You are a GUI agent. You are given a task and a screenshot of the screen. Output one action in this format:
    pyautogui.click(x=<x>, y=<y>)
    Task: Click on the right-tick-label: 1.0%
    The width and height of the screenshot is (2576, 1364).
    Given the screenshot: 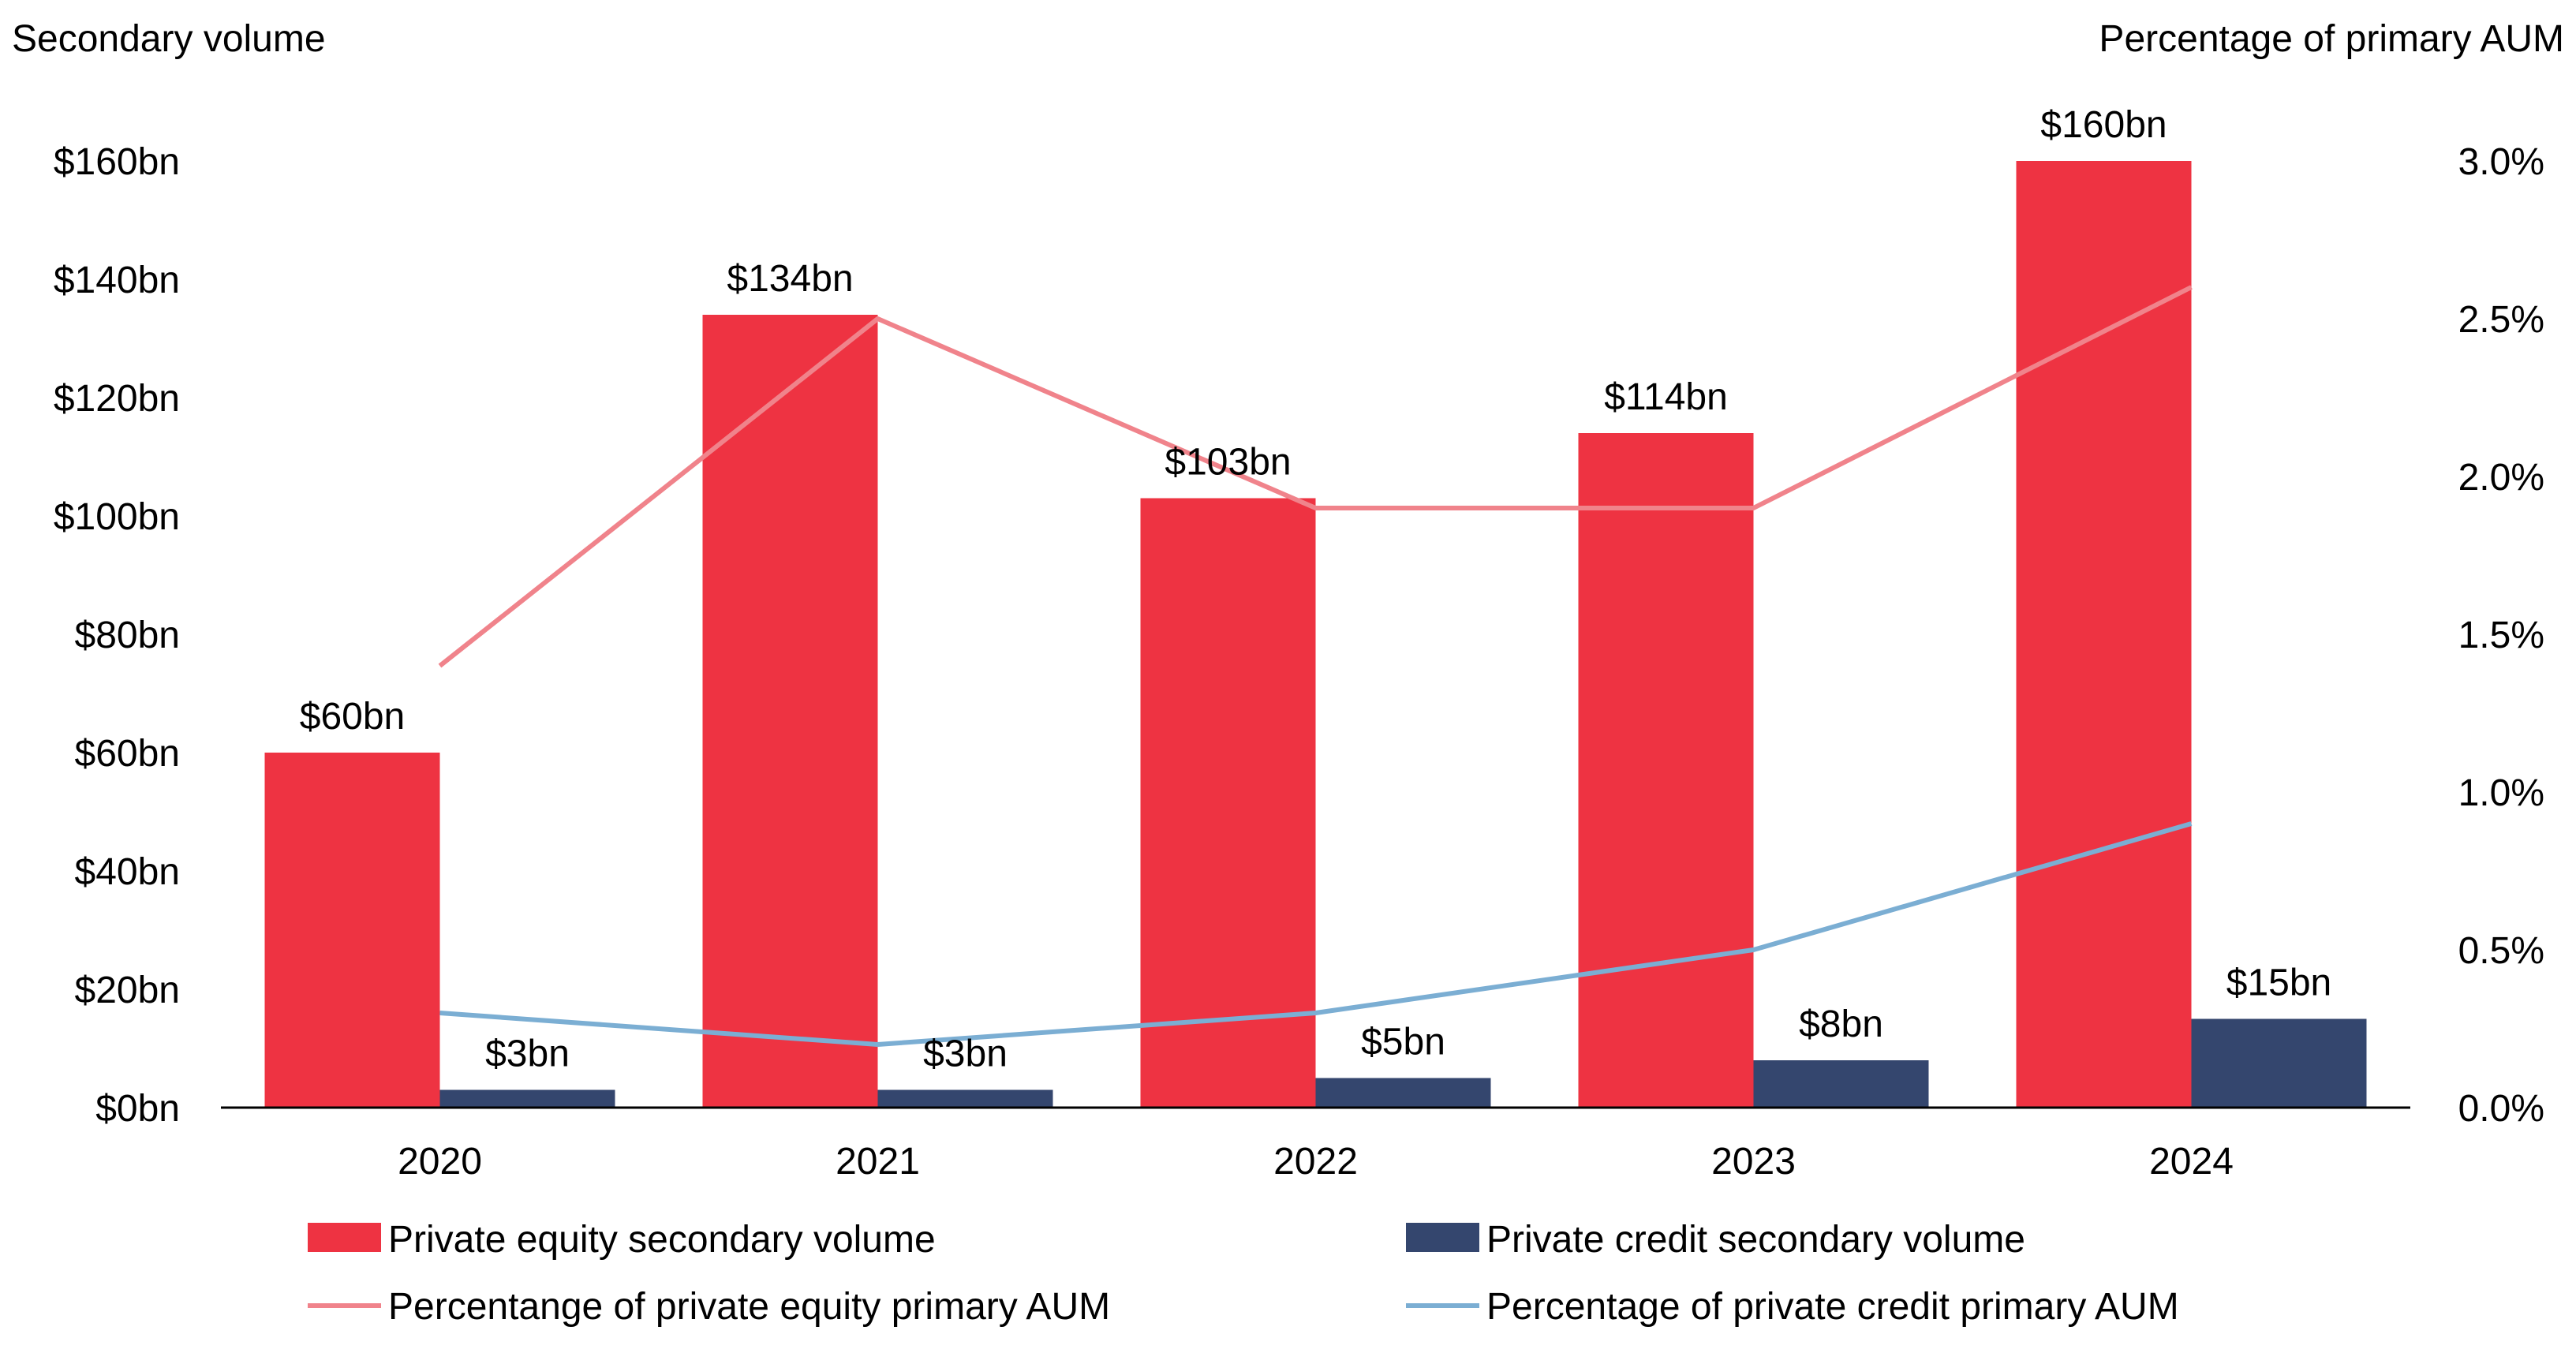 What is the action you would take?
    pyautogui.click(x=2501, y=793)
    